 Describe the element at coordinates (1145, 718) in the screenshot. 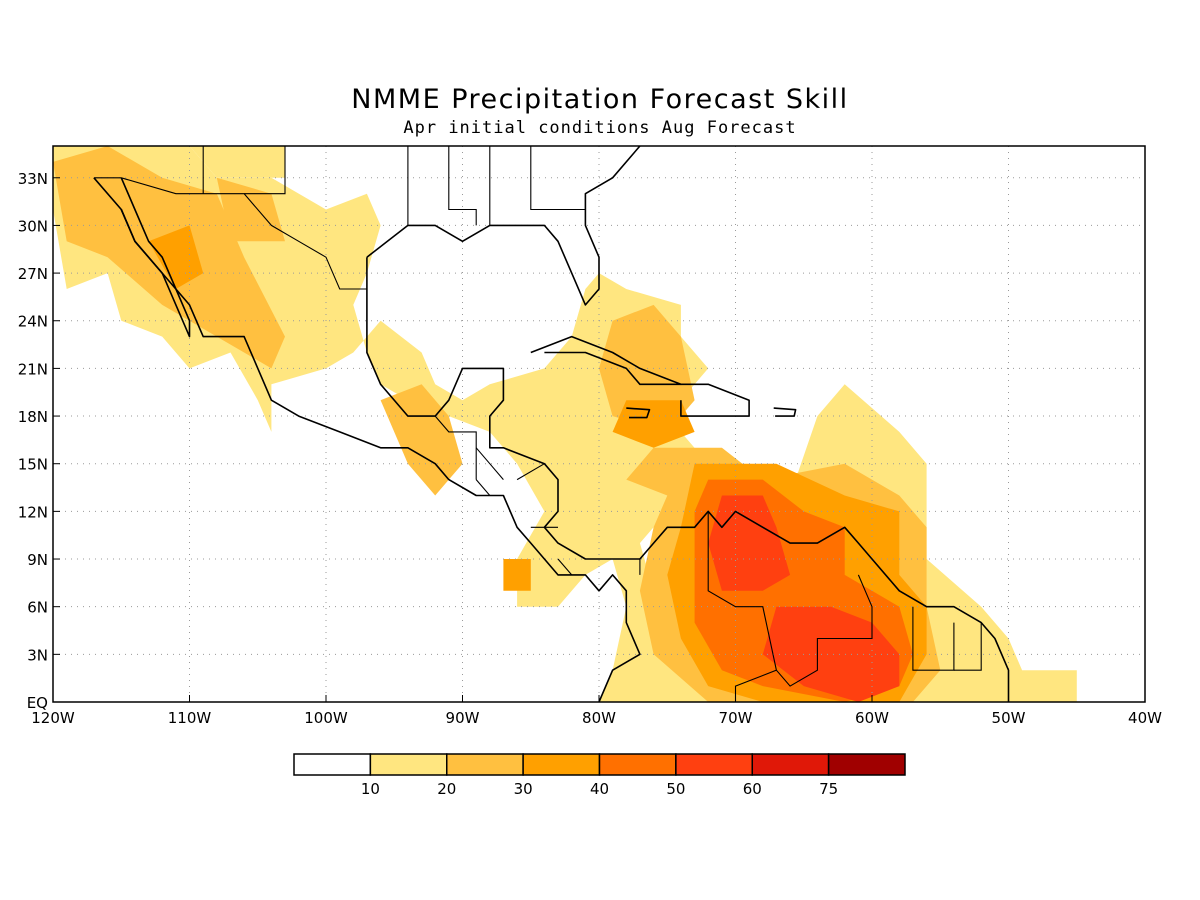

I see `x-tick-label: 40W` at that location.